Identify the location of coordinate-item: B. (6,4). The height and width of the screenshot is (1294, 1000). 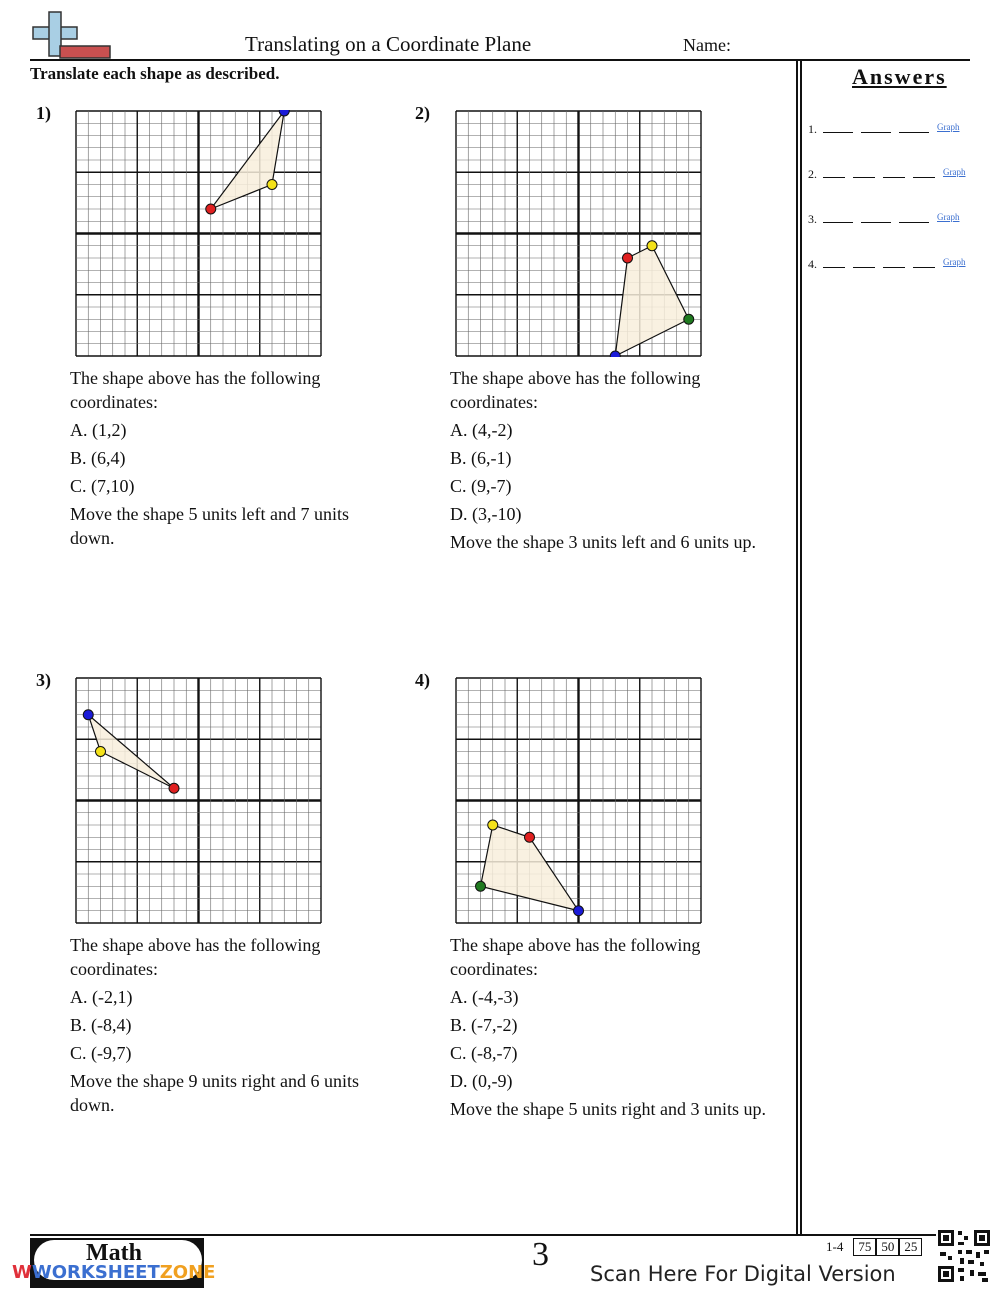
(98, 458).